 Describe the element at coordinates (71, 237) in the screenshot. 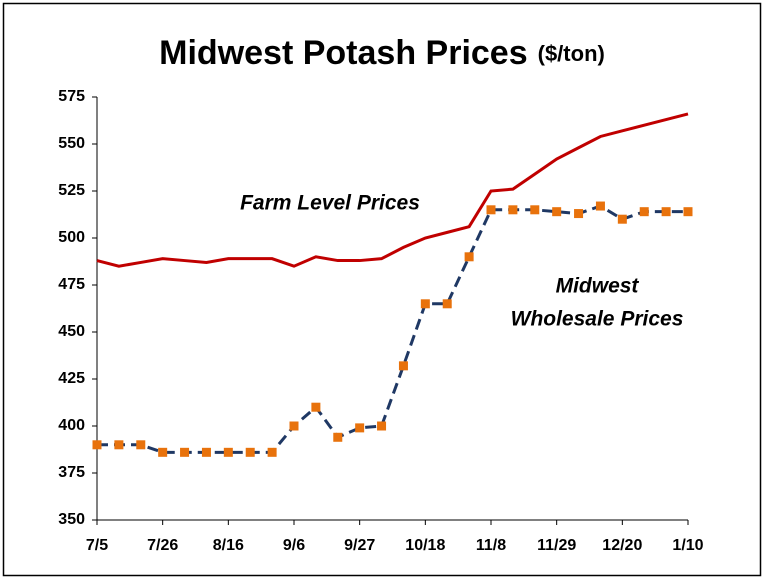

I see `y-tick-label: 500` at that location.